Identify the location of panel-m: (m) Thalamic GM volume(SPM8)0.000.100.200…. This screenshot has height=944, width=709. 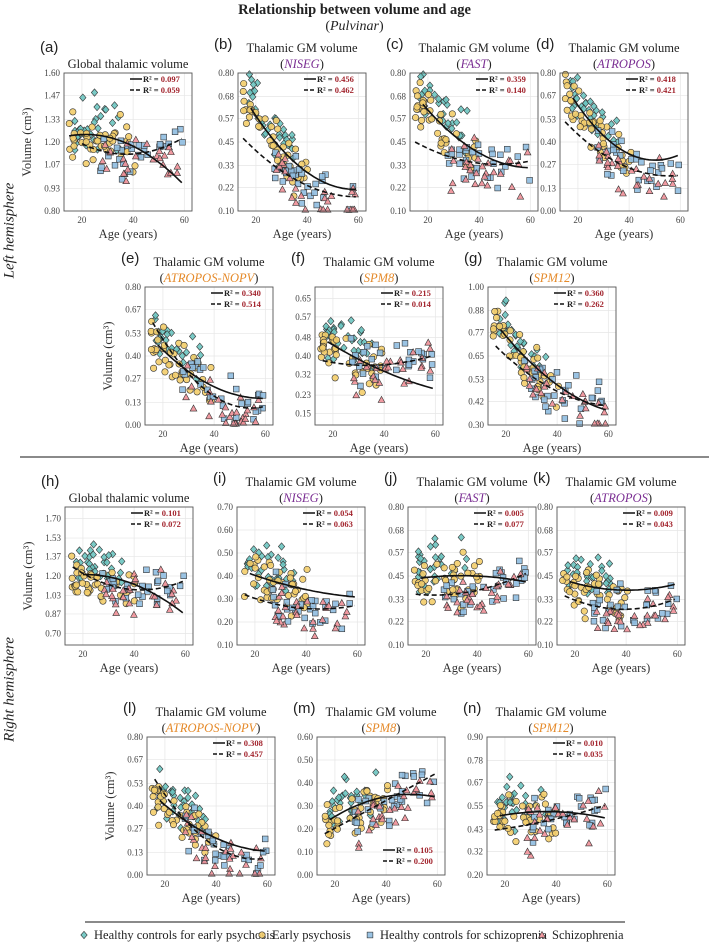
(369, 802).